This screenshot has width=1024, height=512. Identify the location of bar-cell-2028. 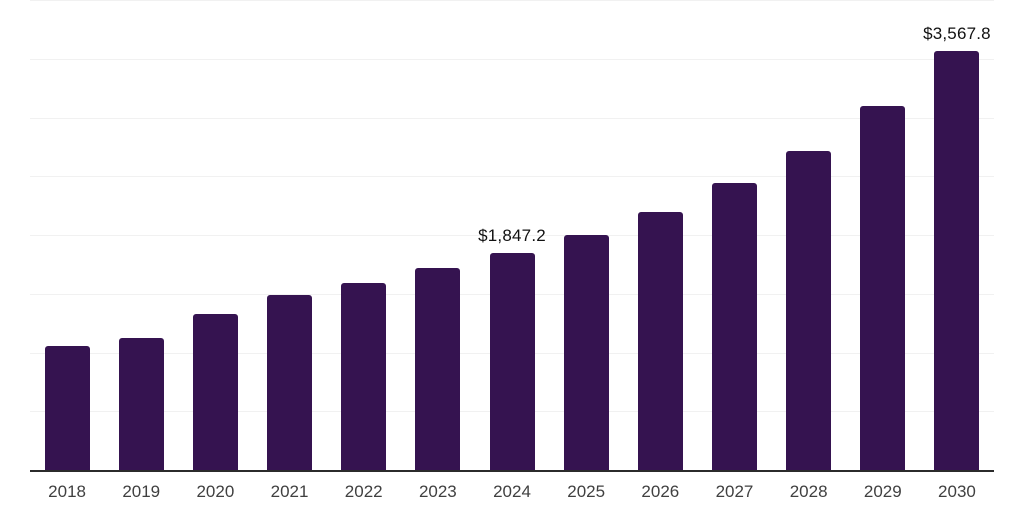
(809, 235).